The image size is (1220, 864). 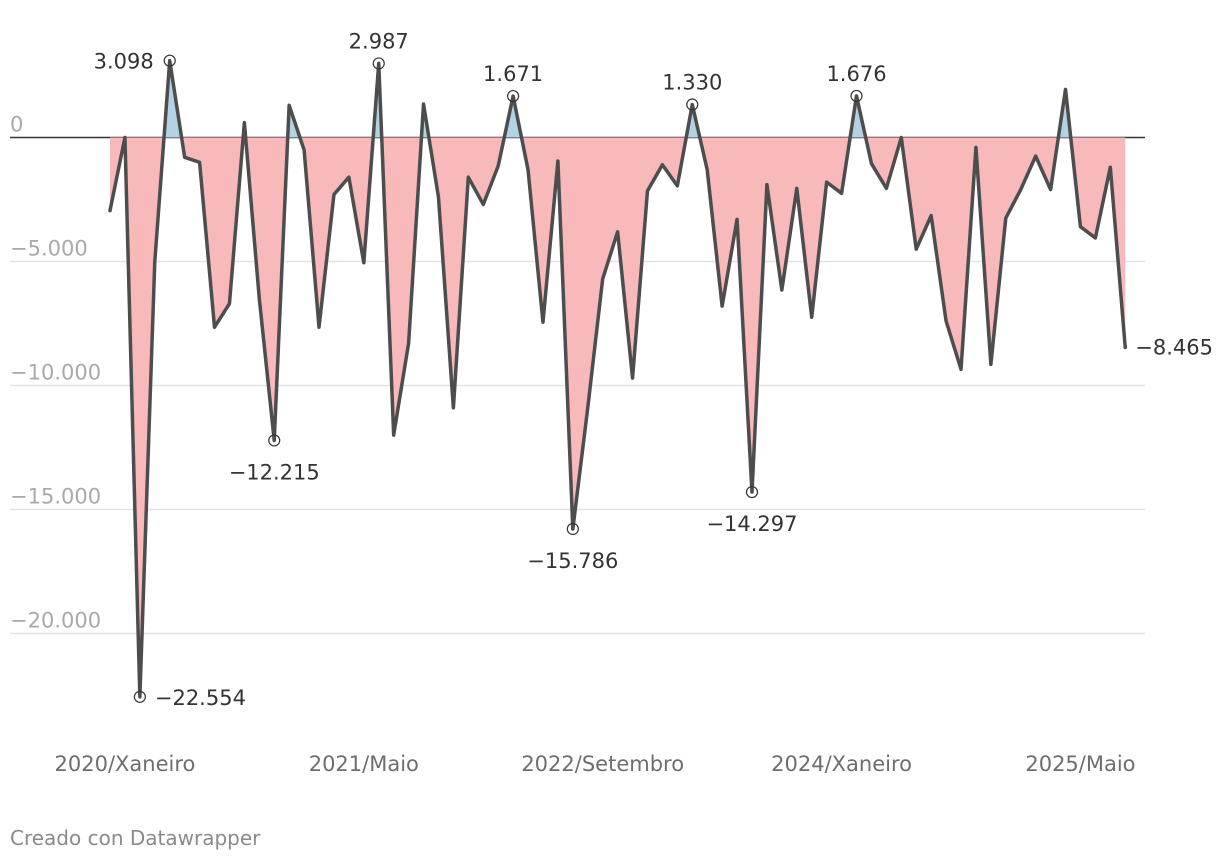 I want to click on data-label: 1.676, so click(x=856, y=74).